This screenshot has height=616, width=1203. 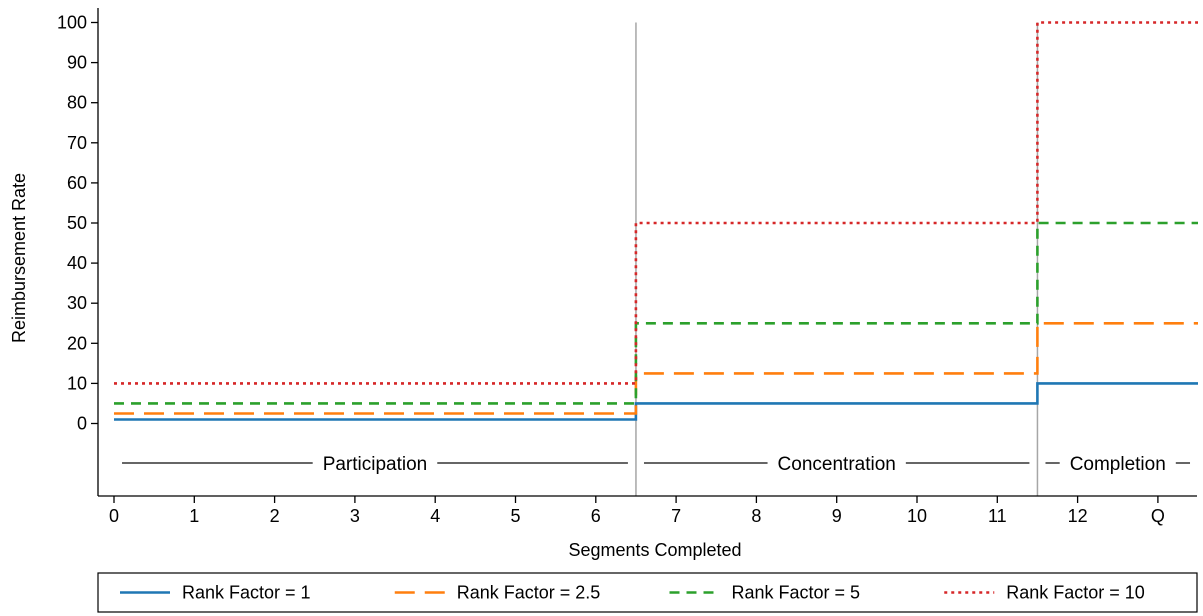 What do you see at coordinates (837, 516) in the screenshot?
I see `x-tick-label-9: 9` at bounding box center [837, 516].